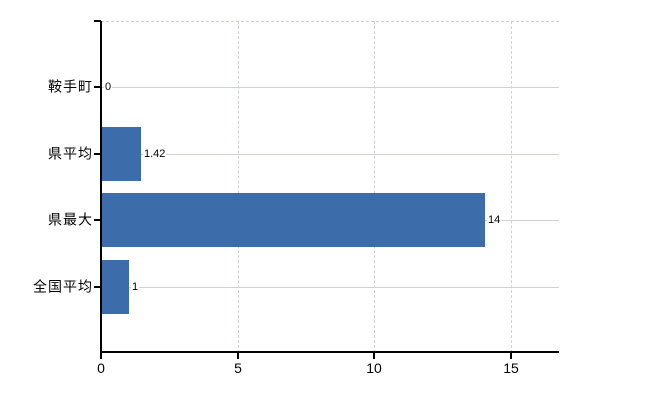  Describe the element at coordinates (155, 154) in the screenshot. I see `value-label: 1.42` at that location.